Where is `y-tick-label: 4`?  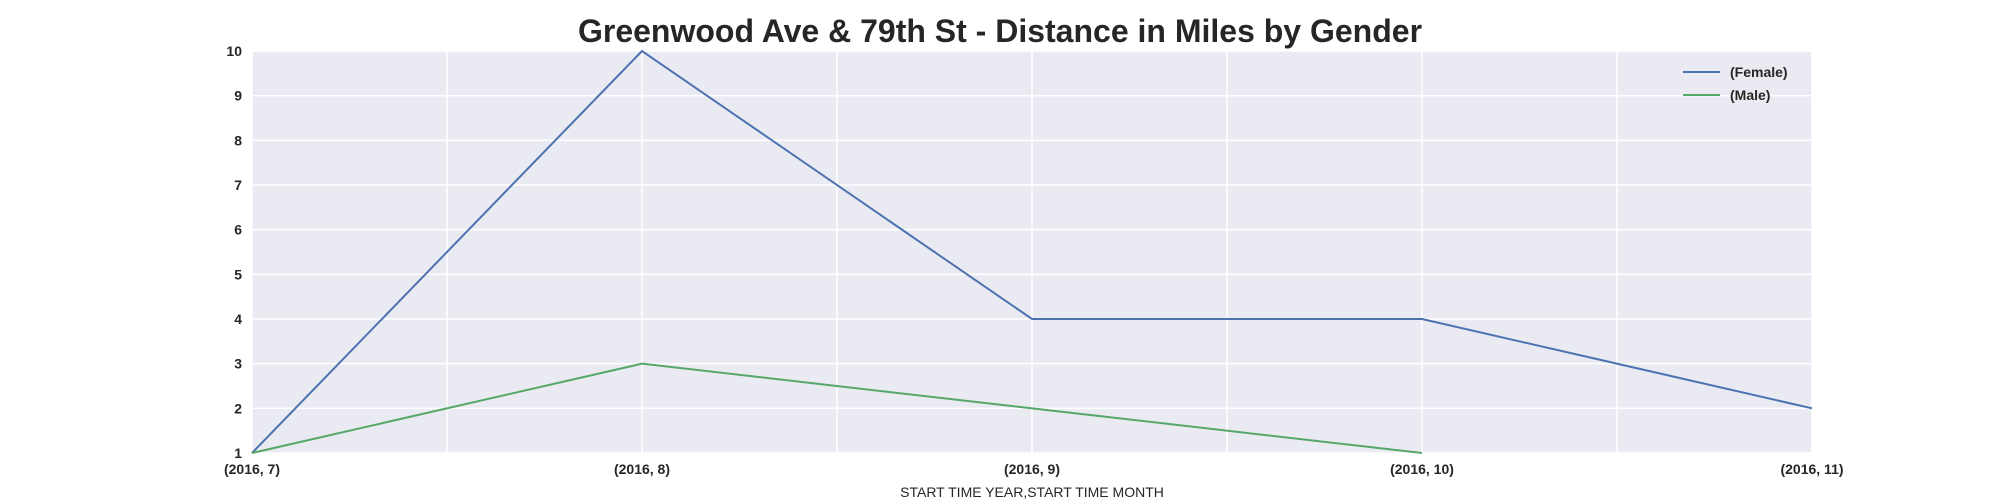
y-tick-label: 4 is located at coordinates (238, 319).